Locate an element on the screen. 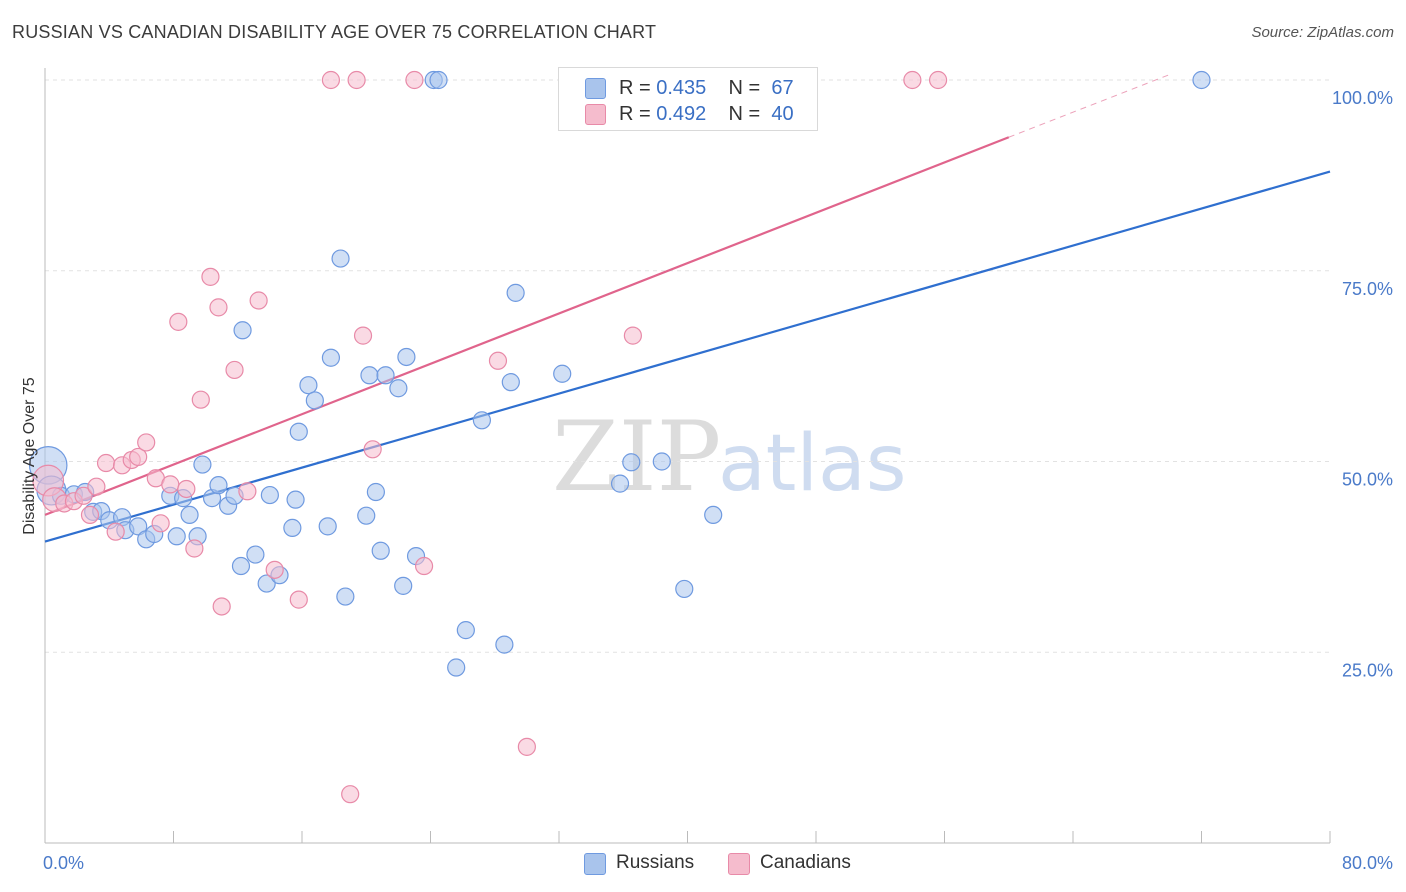 The width and height of the screenshot is (1406, 892). y-axis-label: Disability Age Over 75 is located at coordinates (29, 456).